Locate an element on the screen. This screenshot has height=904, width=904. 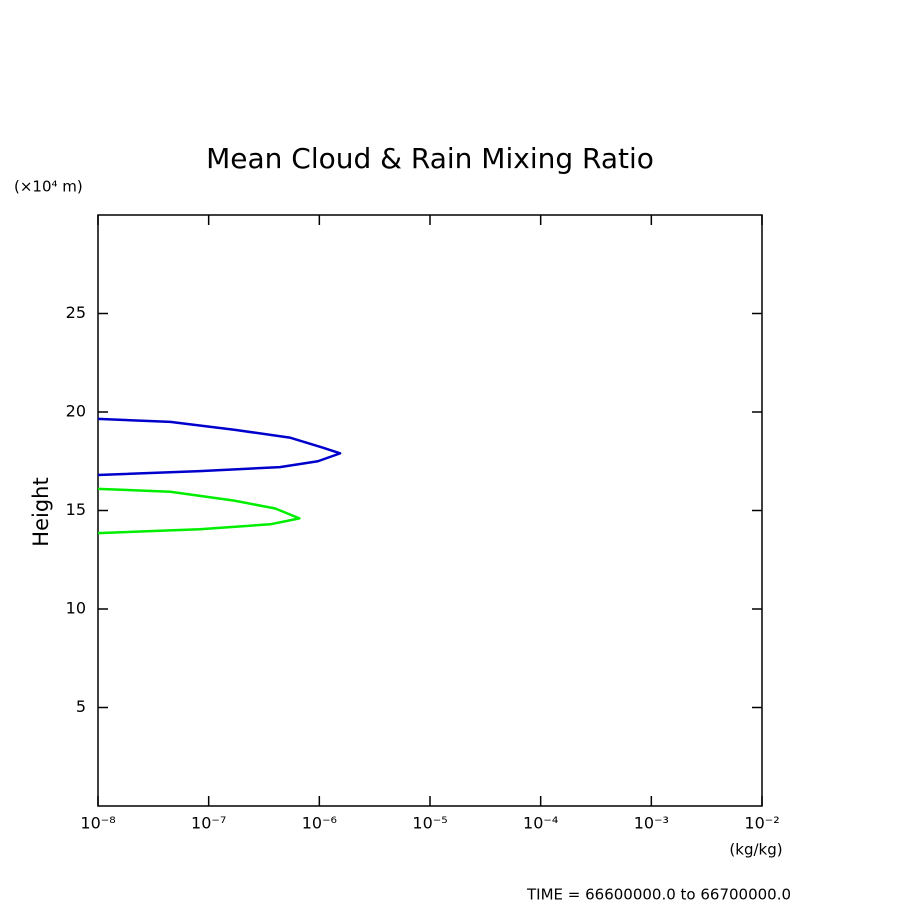
y-tick-label: 20 is located at coordinates (76, 411).